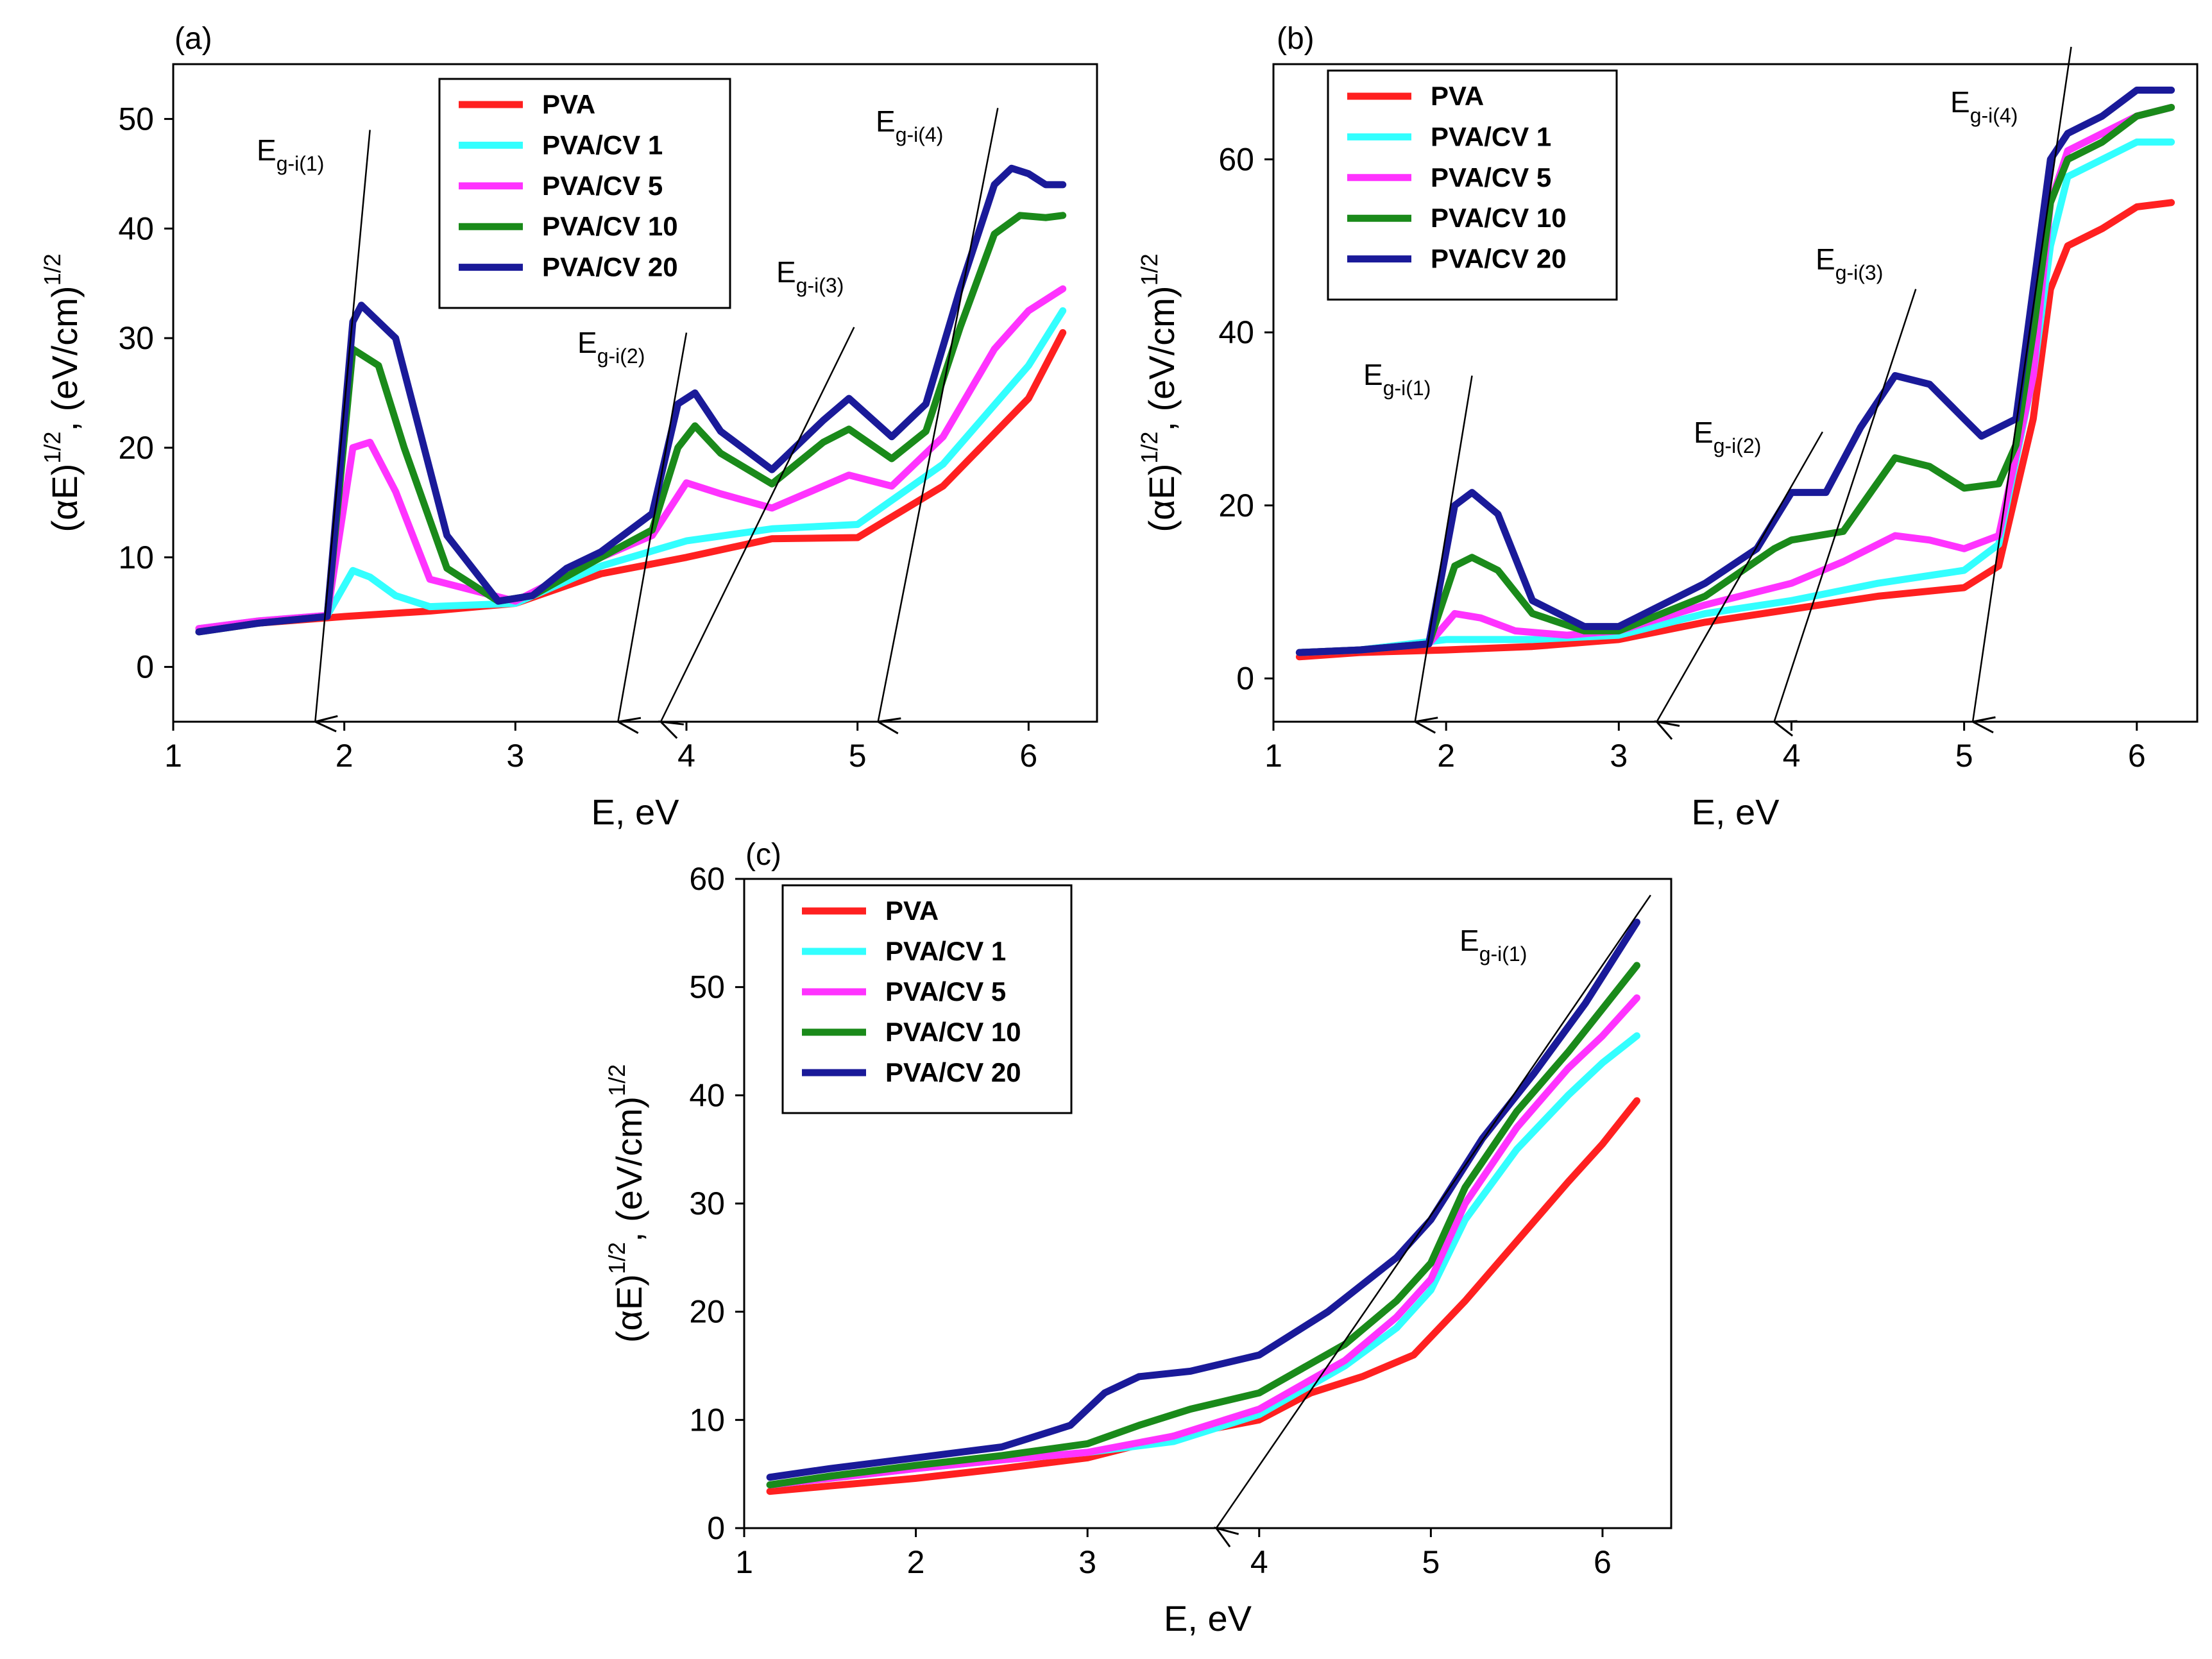 The image size is (2212, 1659). Describe the element at coordinates (193, 39) in the screenshot. I see `panel-label: (a)` at that location.